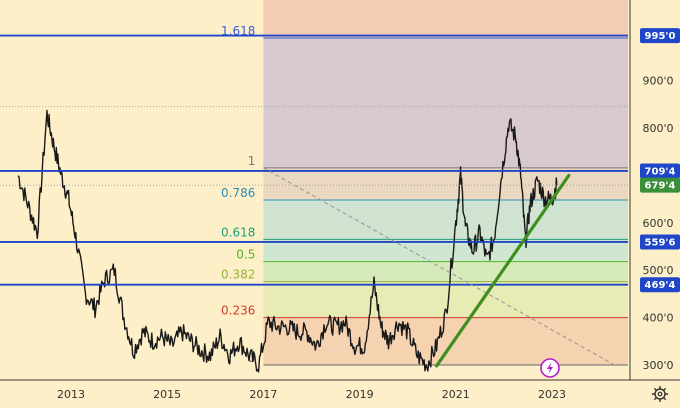 This screenshot has width=680, height=408. I want to click on price-axis-panel, so click(655, 204).